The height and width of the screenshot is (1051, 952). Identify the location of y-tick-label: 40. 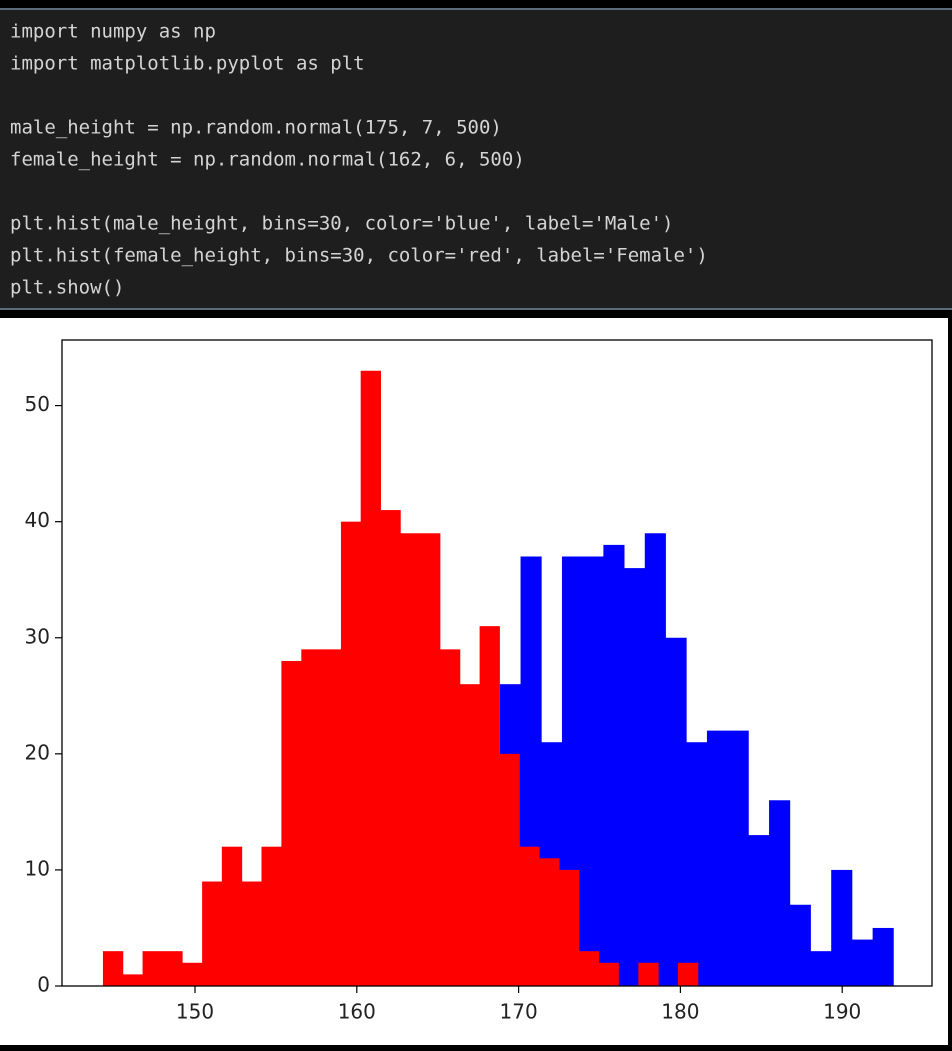
(37, 520).